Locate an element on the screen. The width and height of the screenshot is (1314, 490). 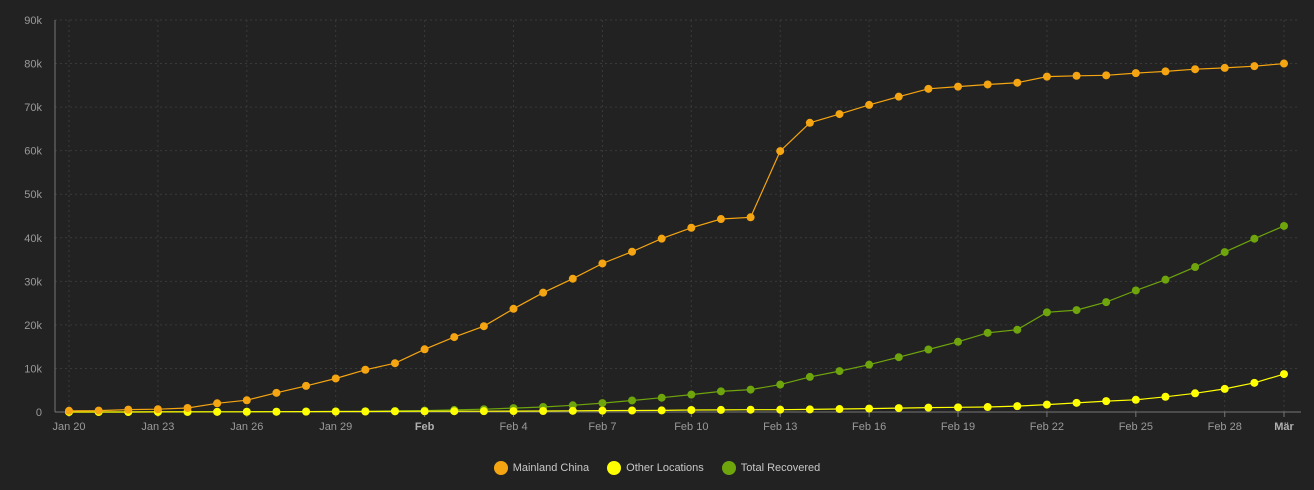
x-tick-label: Feb 25 is located at coordinates (1136, 427).